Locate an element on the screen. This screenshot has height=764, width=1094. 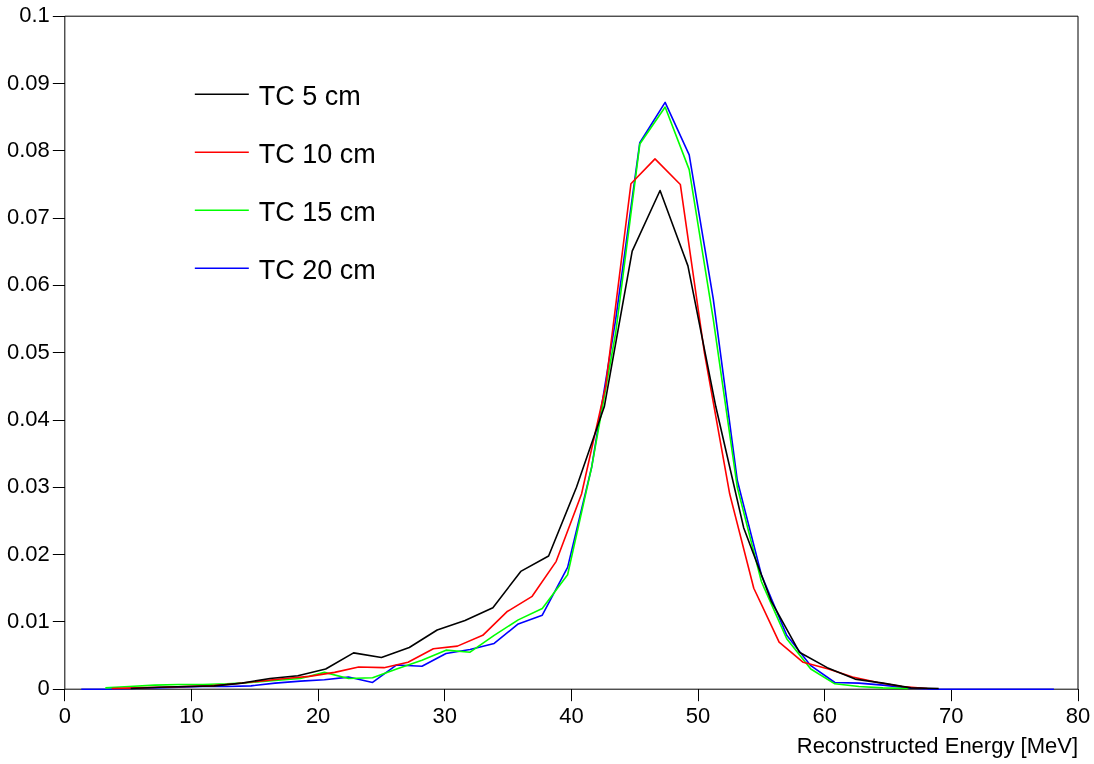
y-tick-label: 0.05 is located at coordinates (28, 351).